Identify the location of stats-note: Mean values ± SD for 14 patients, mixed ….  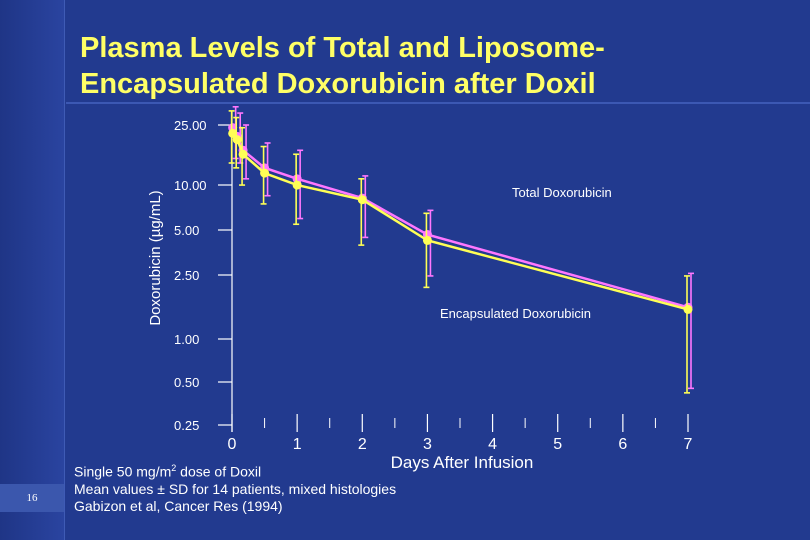
(235, 488).